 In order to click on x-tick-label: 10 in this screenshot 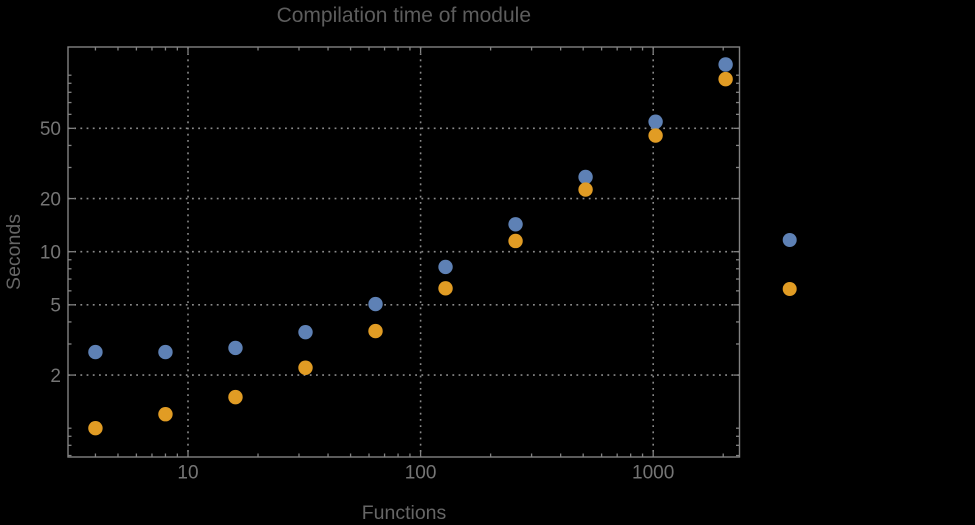, I will do `click(187, 473)`.